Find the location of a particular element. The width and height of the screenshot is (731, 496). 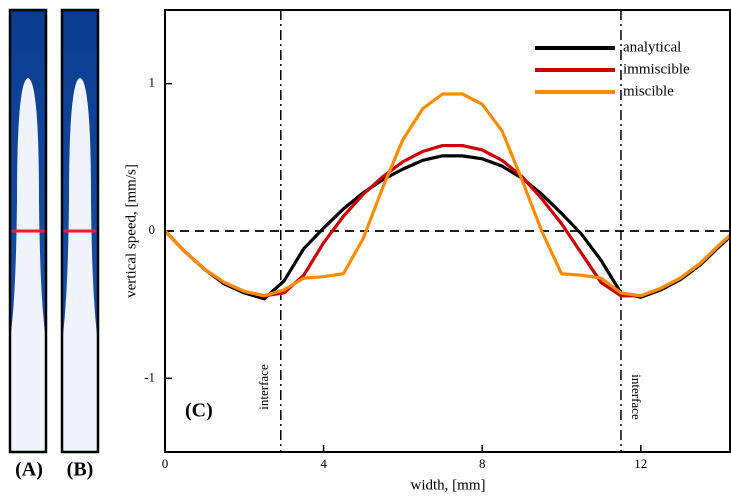

y-tick-label: -1 is located at coordinates (149, 376).